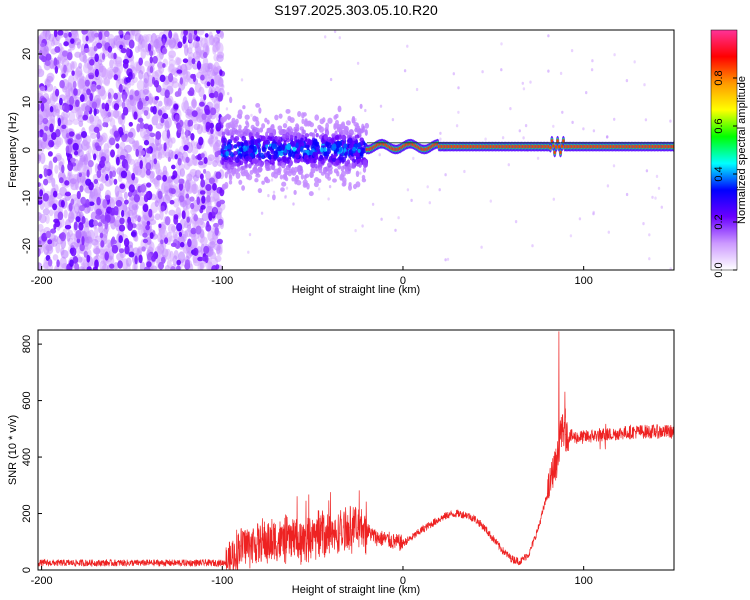 Image resolution: width=750 pixels, height=600 pixels. Describe the element at coordinates (381, 219) in the screenshot. I see `heatmap-cell-2056` at that location.